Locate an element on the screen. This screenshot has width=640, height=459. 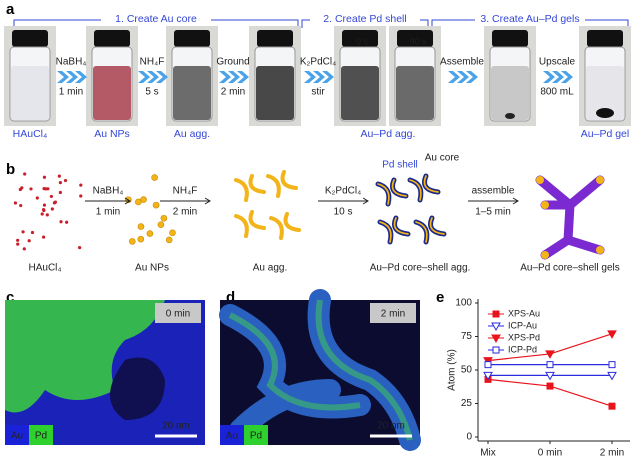
time-label: 0 s is located at coordinates (362, 41).